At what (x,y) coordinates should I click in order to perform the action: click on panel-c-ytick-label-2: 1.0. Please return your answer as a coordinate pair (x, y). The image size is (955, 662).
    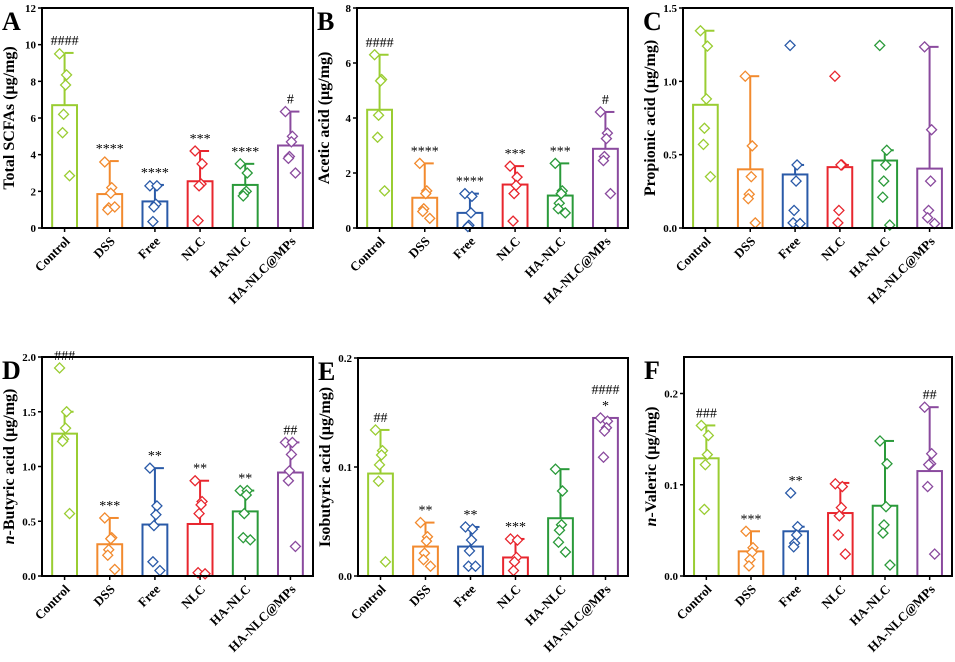
    Looking at the image, I should click on (670, 82).